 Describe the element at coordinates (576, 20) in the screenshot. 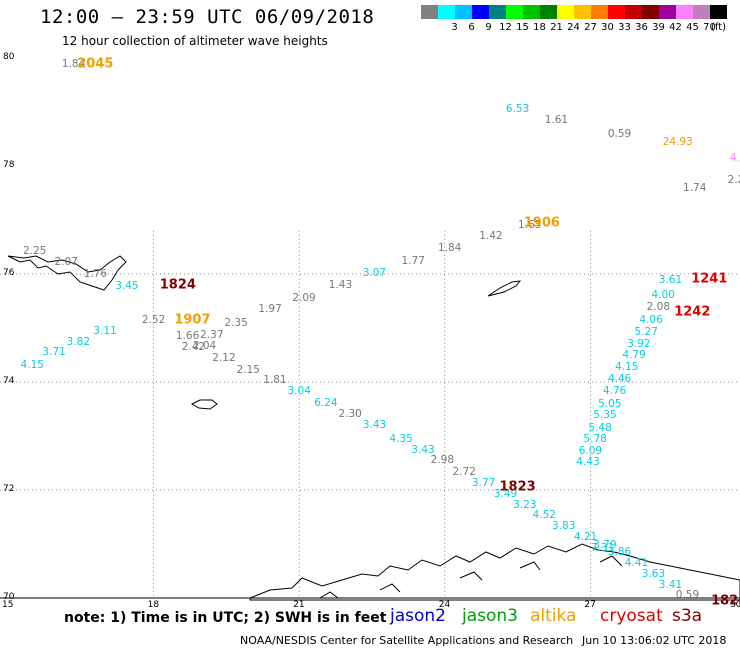

I see `color-legend: 3 6 9 12 15 18 21 24 27 30 33 36 39 42 45 70 (ft)` at that location.